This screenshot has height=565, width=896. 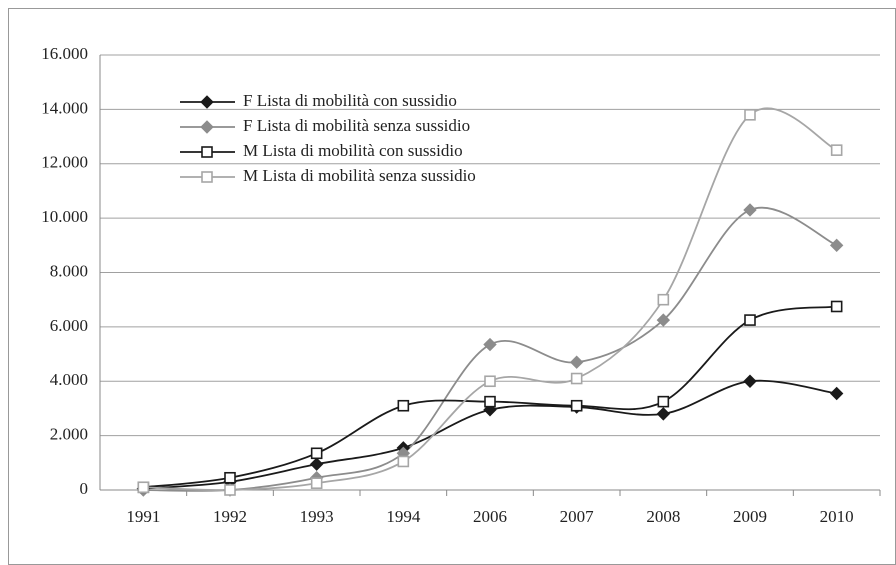 What do you see at coordinates (64, 107) in the screenshot?
I see `y-tick-label: 14.000` at bounding box center [64, 107].